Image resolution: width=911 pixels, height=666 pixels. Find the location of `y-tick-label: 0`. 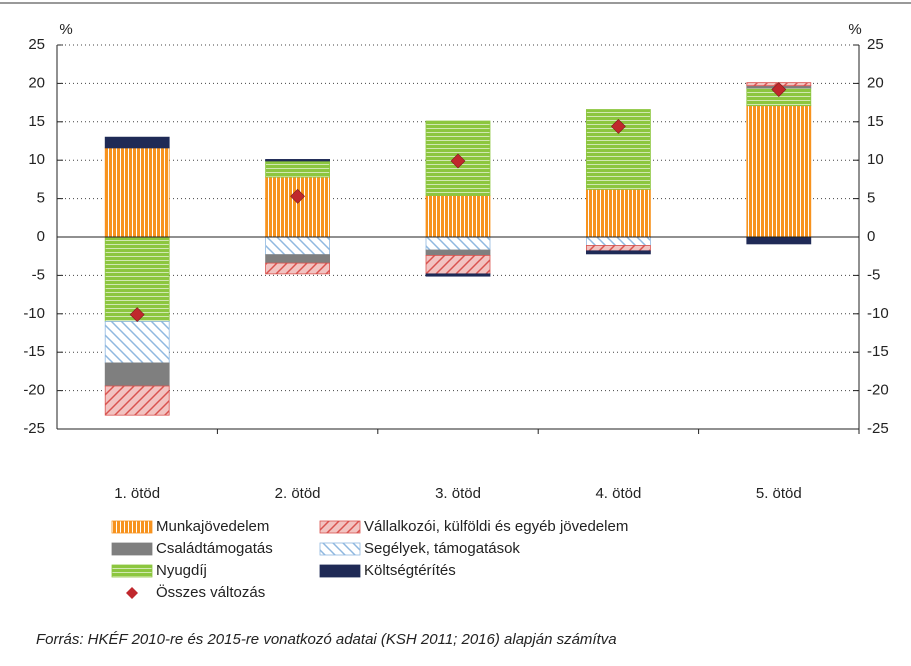

y-tick-label: 0 is located at coordinates (41, 236).